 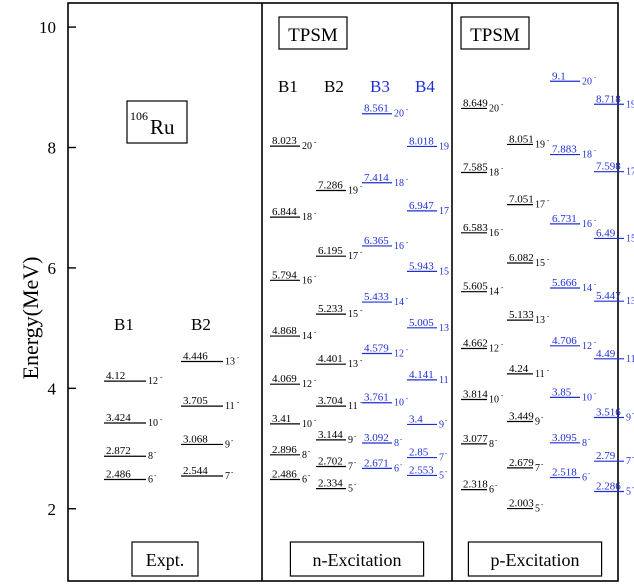 I want to click on nucleus-mass: 106, so click(x=139, y=116).